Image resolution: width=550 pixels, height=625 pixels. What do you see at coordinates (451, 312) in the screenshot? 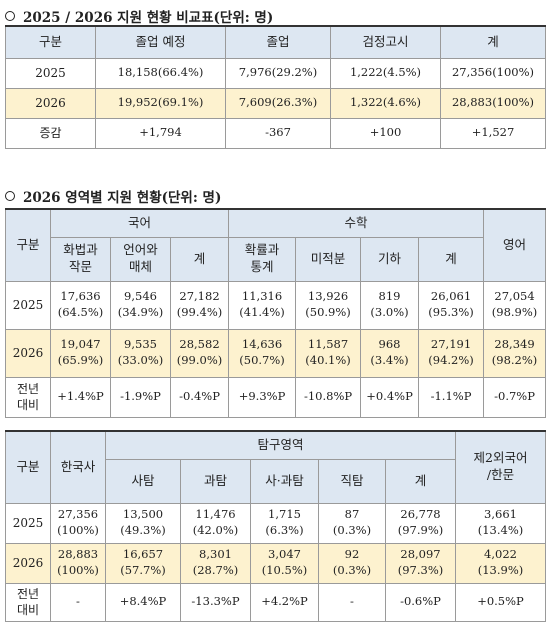
I see `cell-line: (95.3%)` at bounding box center [451, 312].